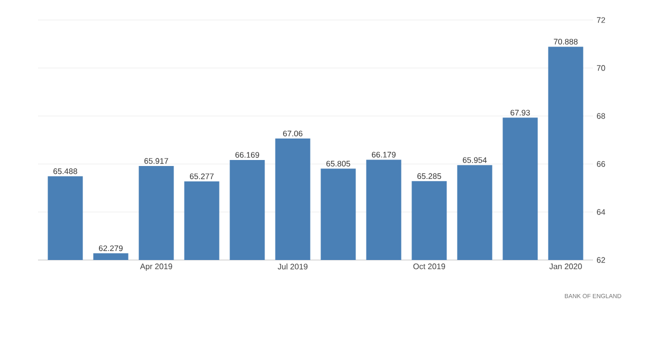 The height and width of the screenshot is (346, 665). Describe the element at coordinates (292, 133) in the screenshot. I see `data-label: 67.06` at that location.